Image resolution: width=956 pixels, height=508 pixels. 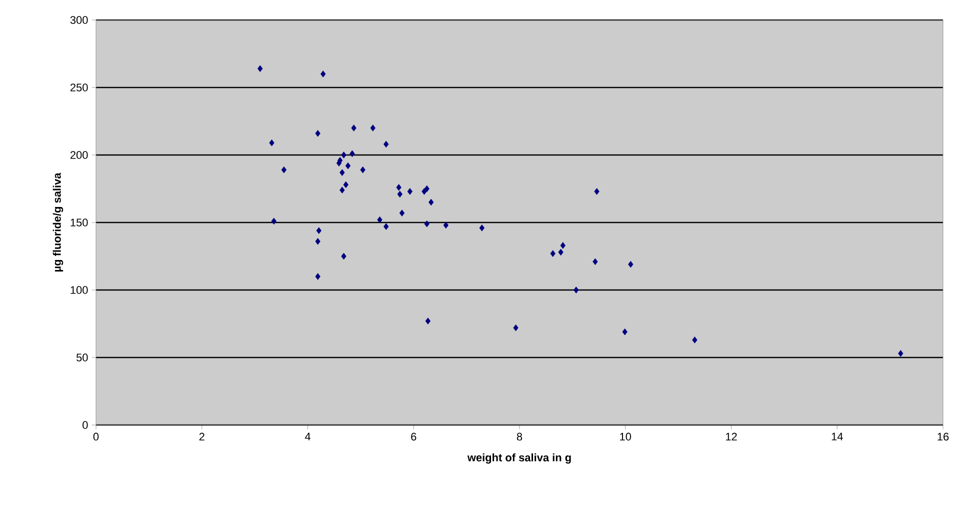 What do you see at coordinates (837, 436) in the screenshot?
I see `x-tick-label: 14` at bounding box center [837, 436].